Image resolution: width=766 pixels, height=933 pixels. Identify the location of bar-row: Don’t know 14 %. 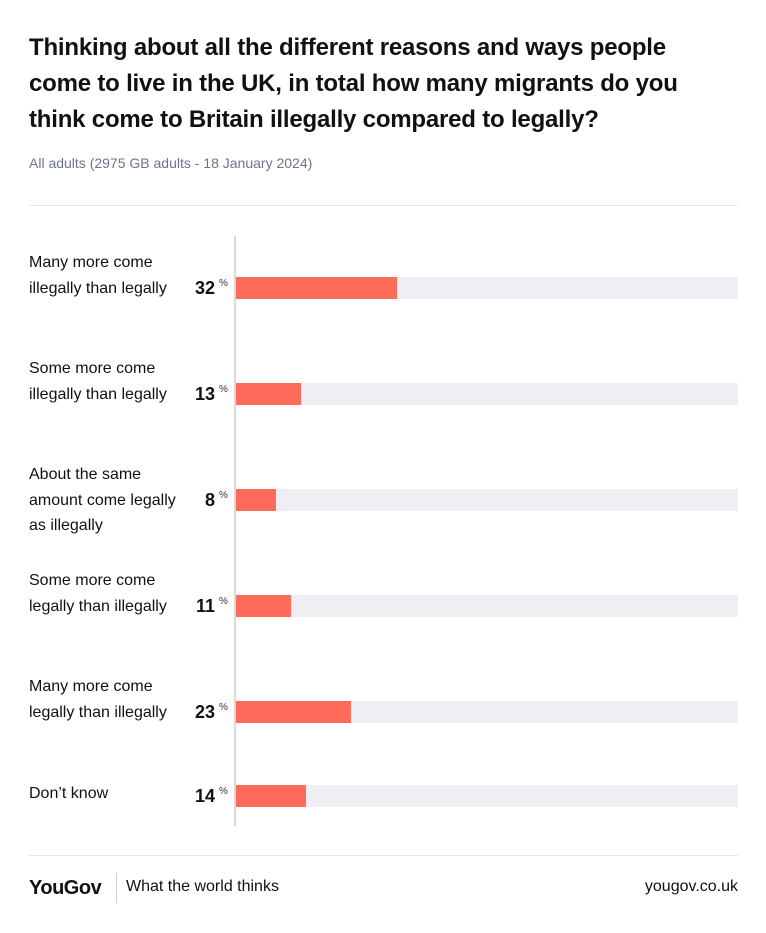
(383, 818).